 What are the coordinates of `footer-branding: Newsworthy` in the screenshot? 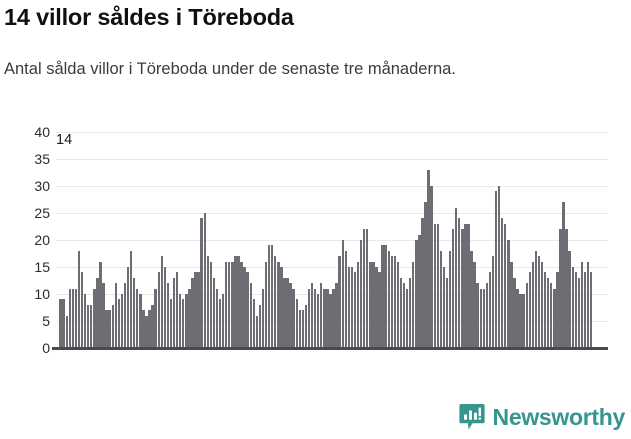 It's located at (542, 417).